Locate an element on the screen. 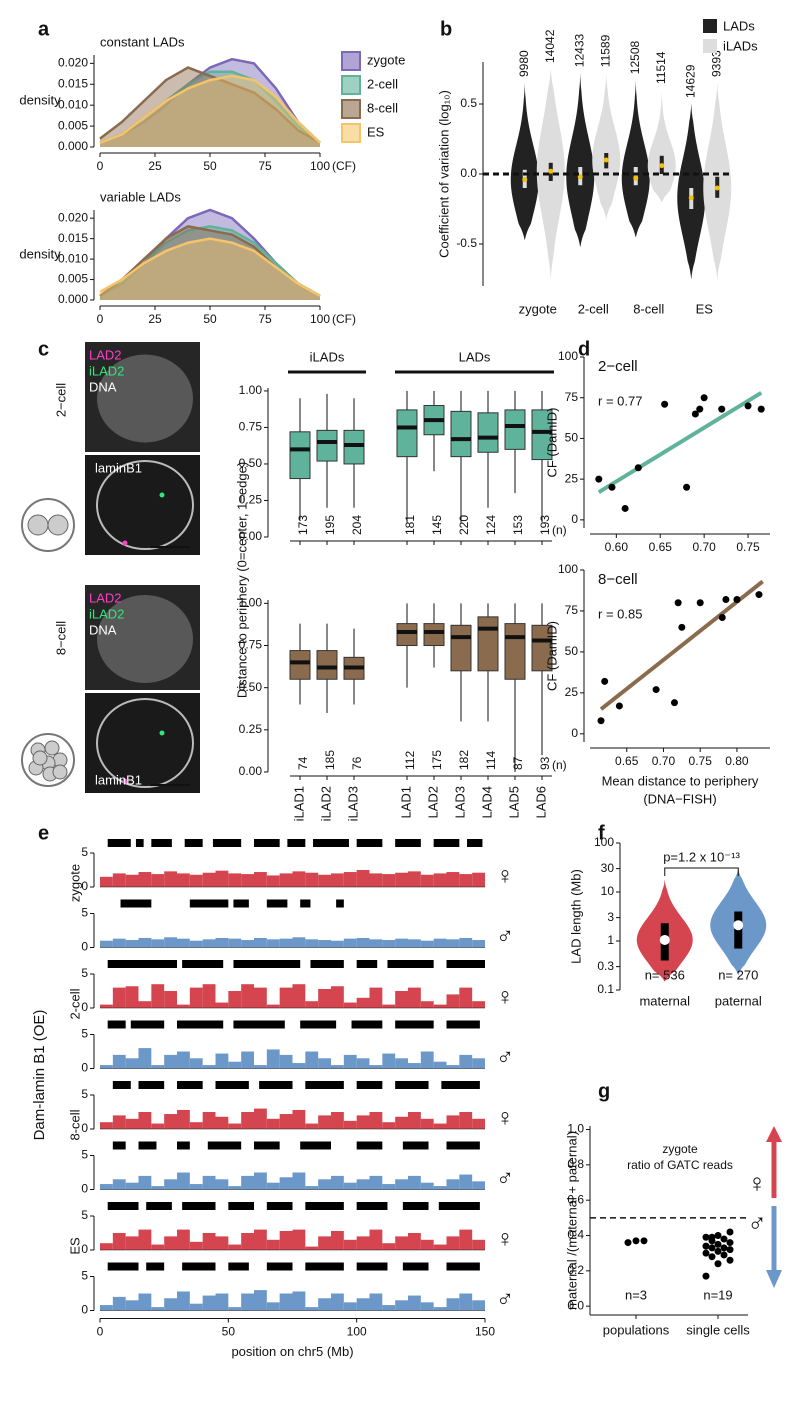 Image resolution: width=800 pixels, height=1403 pixels. x-tick-label: 8-cell is located at coordinates (648, 308).